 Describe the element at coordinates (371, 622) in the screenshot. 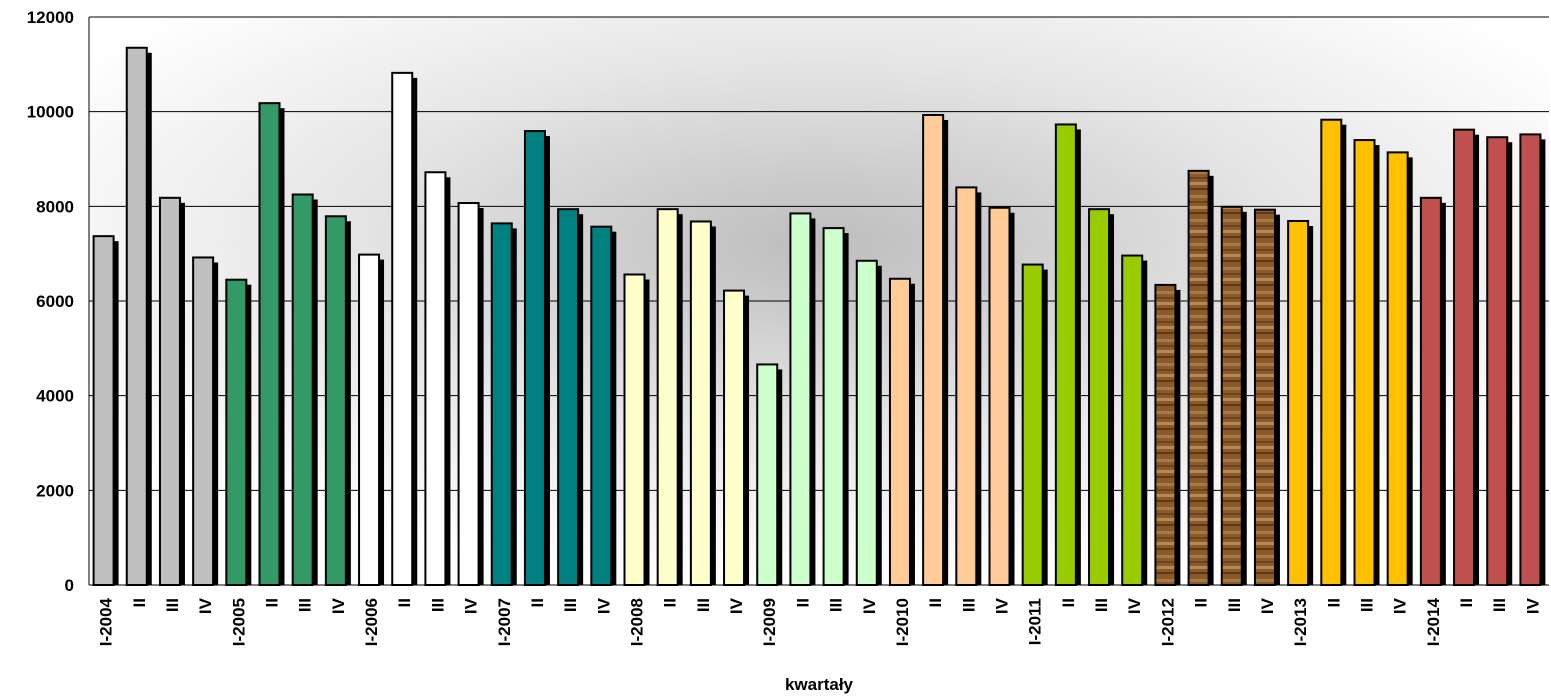

I see `x-tick-label: I-2006` at that location.